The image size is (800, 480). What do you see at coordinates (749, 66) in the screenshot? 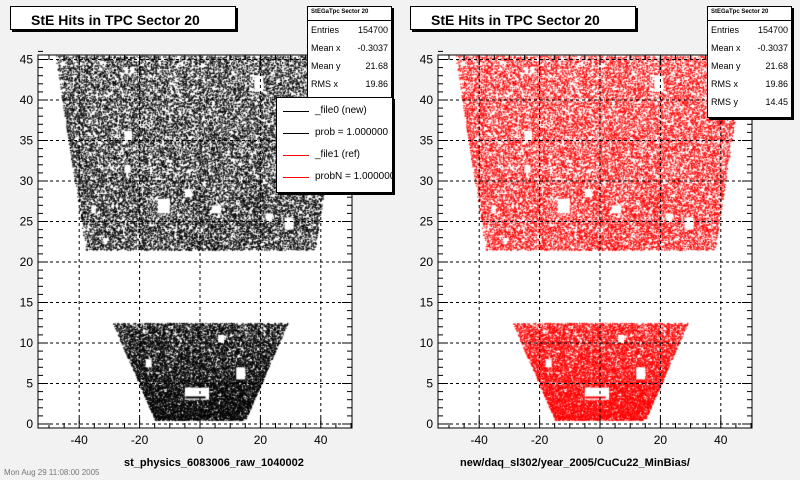
I see `right-stats-row: Mean y 21.68` at bounding box center [749, 66].